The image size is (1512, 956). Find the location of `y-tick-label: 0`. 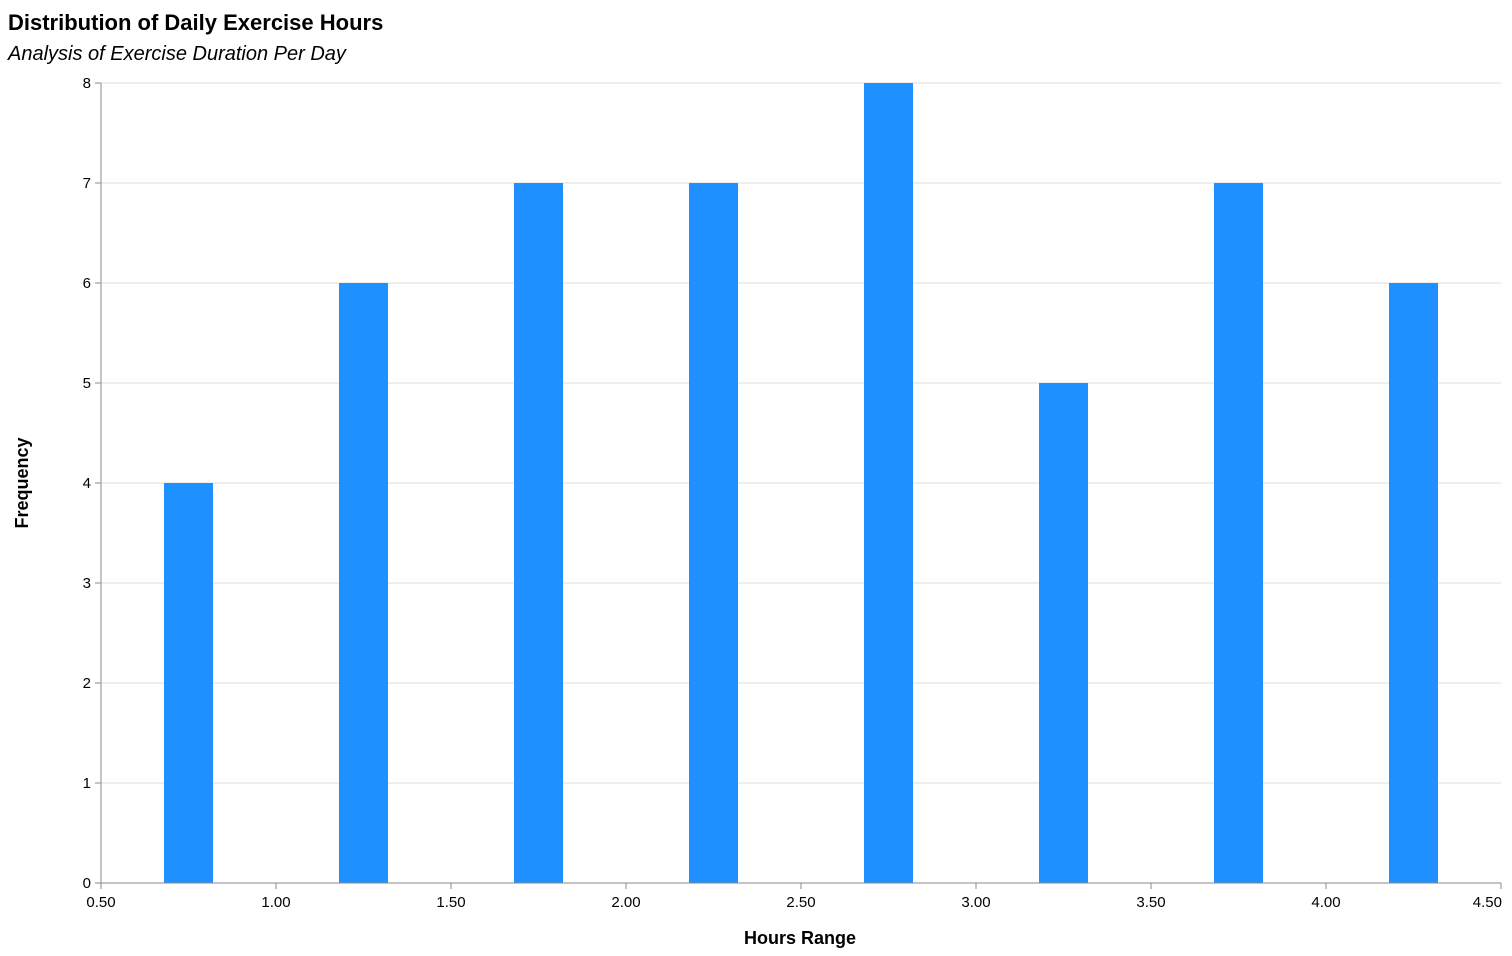

y-tick-label: 0 is located at coordinates (87, 883).